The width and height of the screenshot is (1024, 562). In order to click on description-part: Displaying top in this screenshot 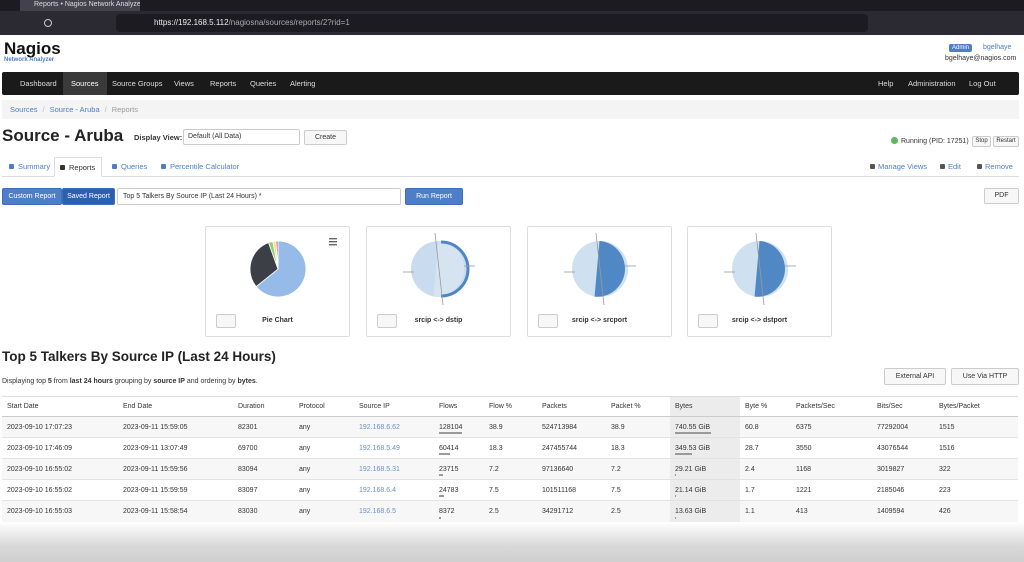, I will do `click(25, 381)`.